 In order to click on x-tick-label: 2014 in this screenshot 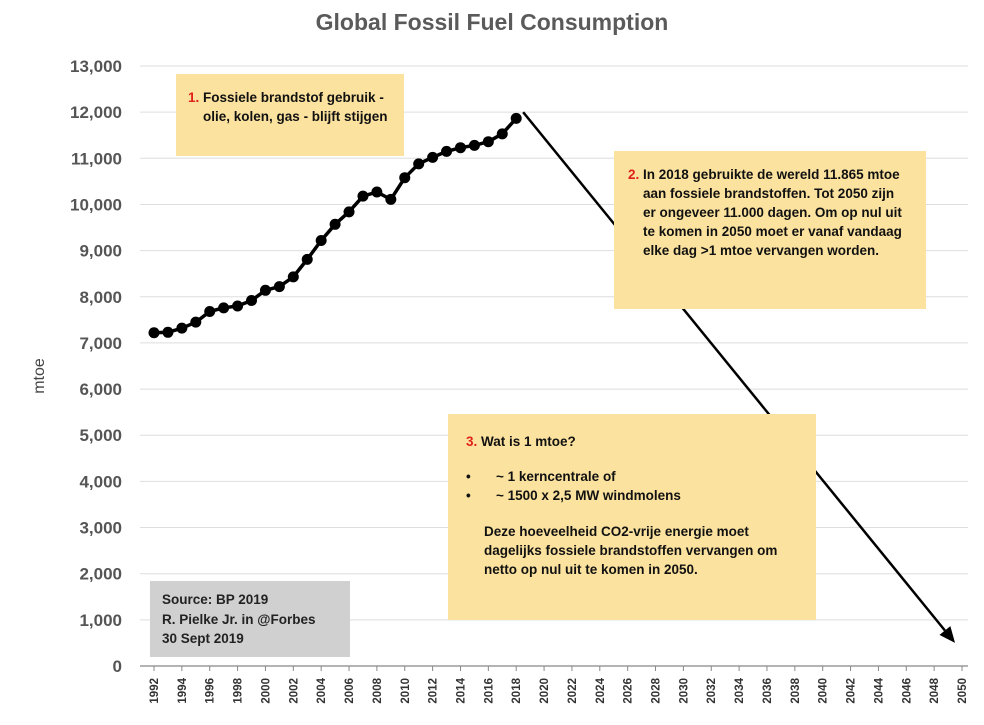, I will do `click(461, 690)`.